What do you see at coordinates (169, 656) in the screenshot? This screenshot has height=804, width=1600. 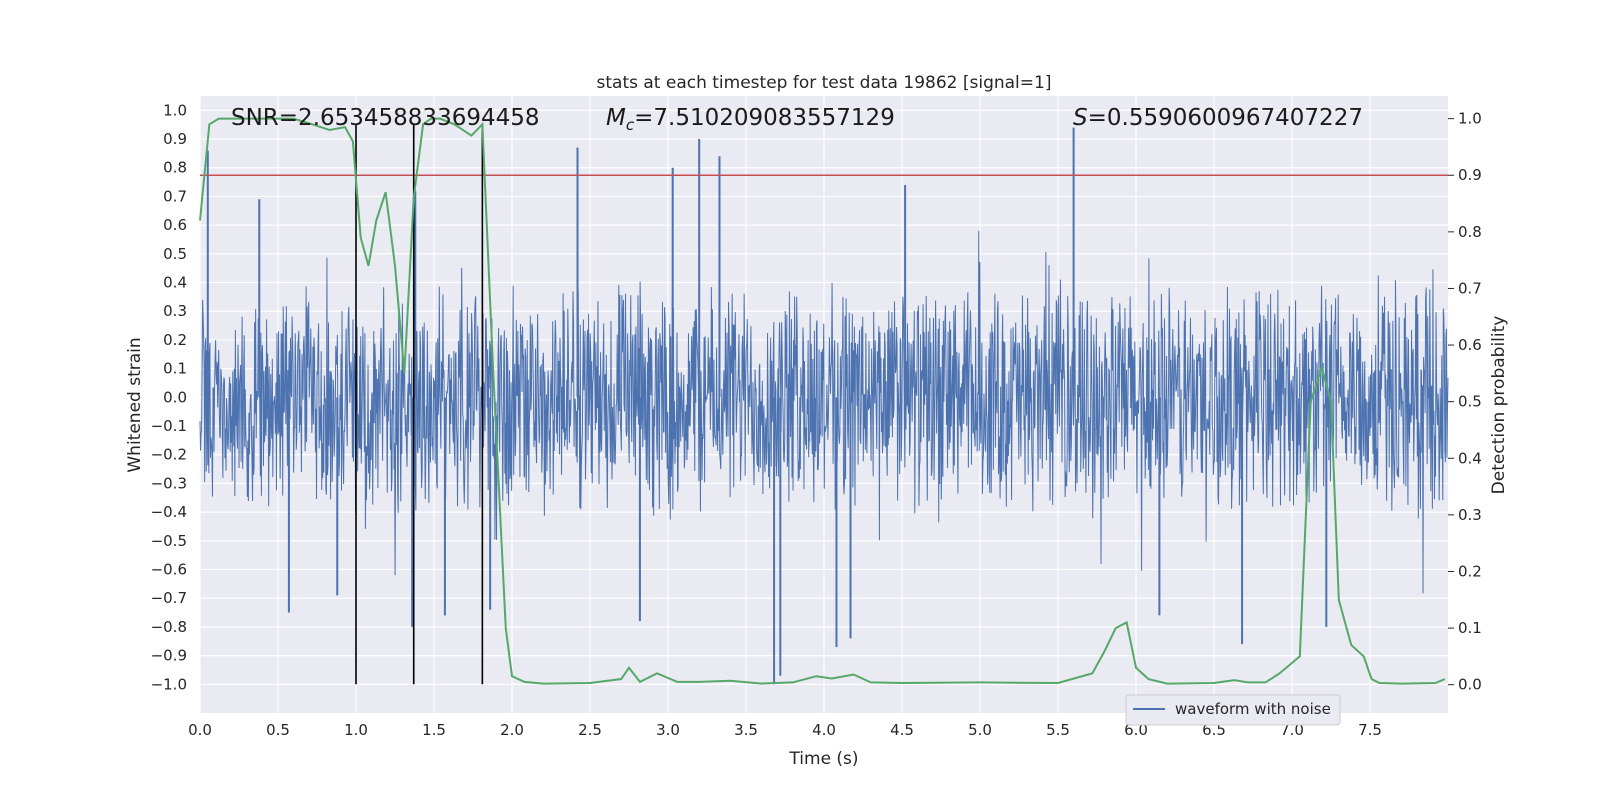 I see `y-tick-label: −0.9` at bounding box center [169, 656].